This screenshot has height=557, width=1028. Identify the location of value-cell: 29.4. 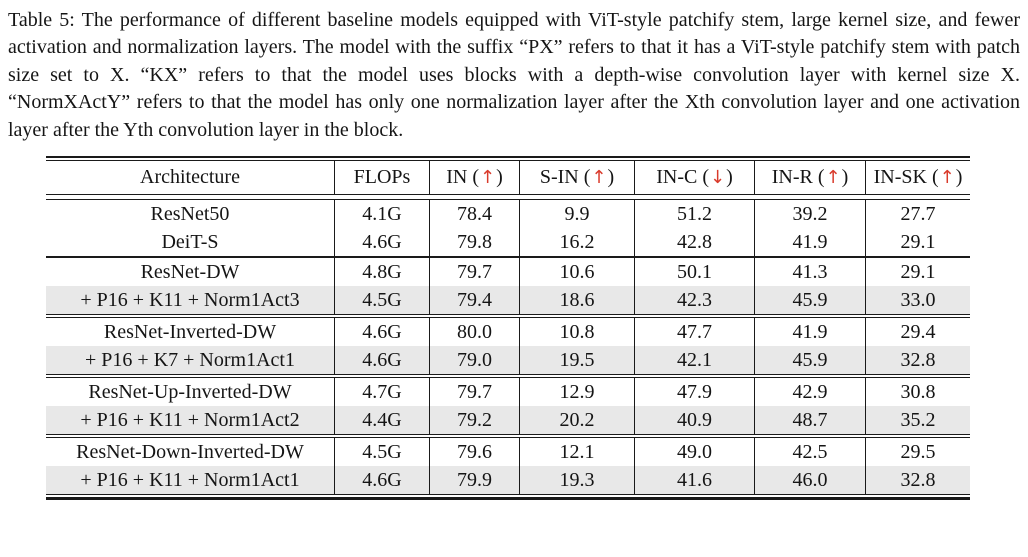
(918, 331).